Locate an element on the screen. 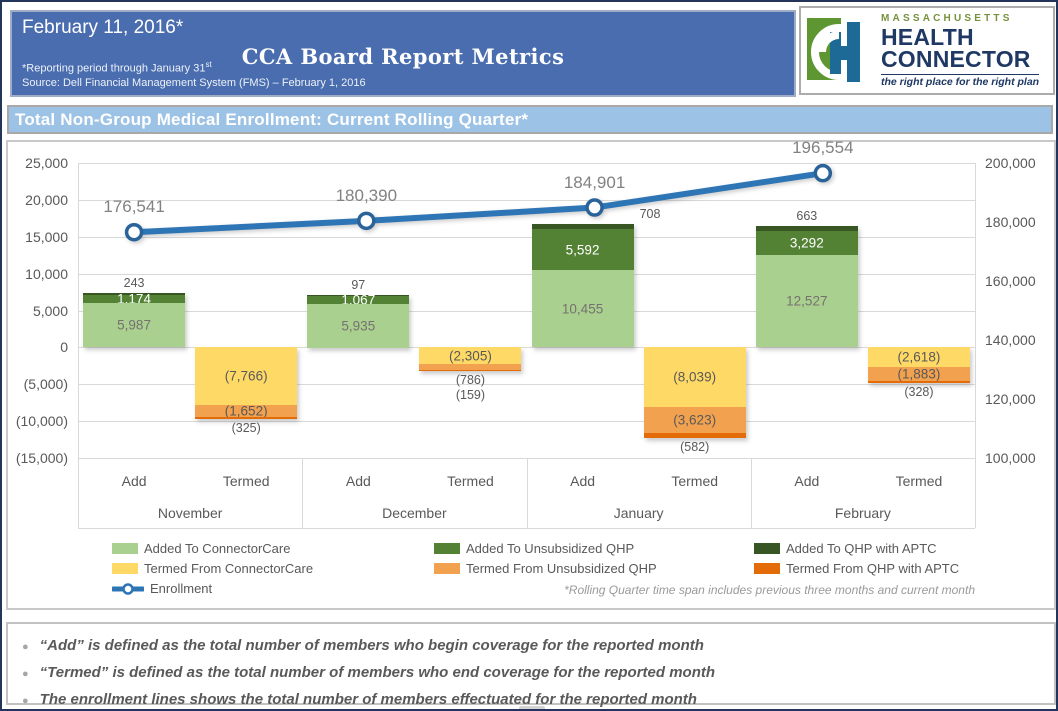 This screenshot has height=711, width=1058. plot-right-border is located at coordinates (975, 310).